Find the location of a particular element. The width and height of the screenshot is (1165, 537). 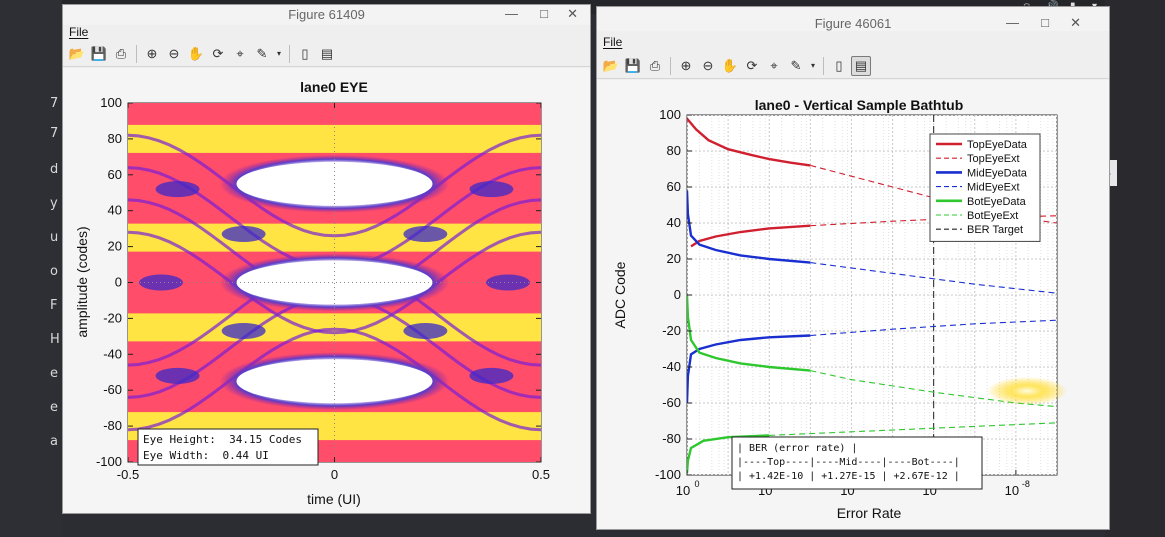

y-tick-label: 60 is located at coordinates (115, 174).